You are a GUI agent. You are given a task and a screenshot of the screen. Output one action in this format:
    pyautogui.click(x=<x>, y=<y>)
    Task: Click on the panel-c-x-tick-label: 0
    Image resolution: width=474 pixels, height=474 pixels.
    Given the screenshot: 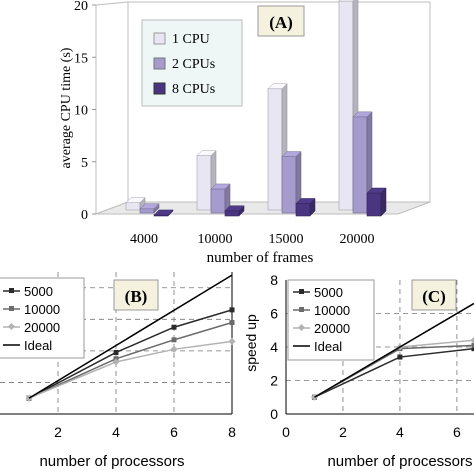 What is the action you would take?
    pyautogui.click(x=286, y=432)
    